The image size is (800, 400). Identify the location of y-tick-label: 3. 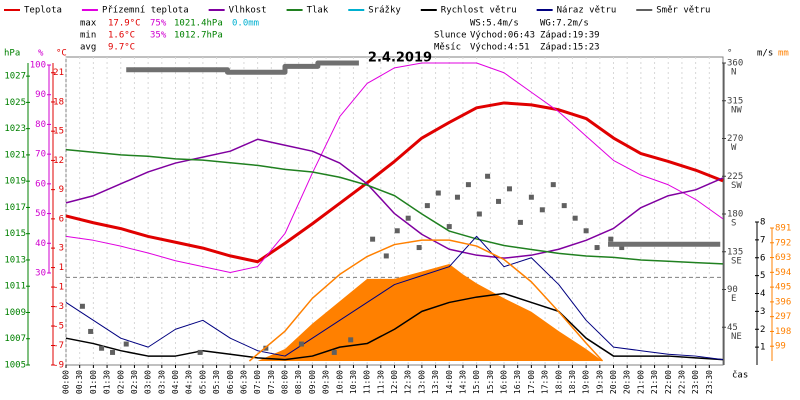
(762, 312).